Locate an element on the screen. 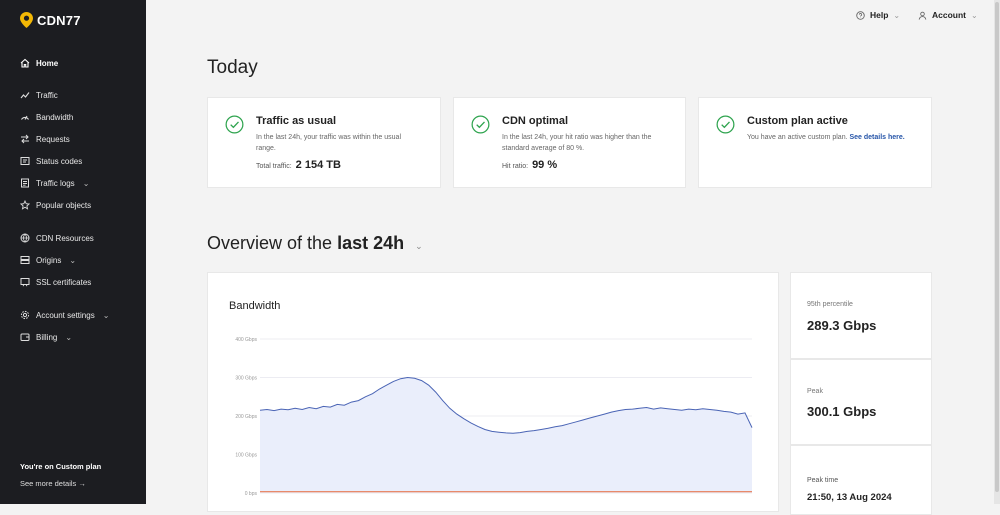 The width and height of the screenshot is (1000, 515). sidebar-item-label: Traffic is located at coordinates (47, 95).